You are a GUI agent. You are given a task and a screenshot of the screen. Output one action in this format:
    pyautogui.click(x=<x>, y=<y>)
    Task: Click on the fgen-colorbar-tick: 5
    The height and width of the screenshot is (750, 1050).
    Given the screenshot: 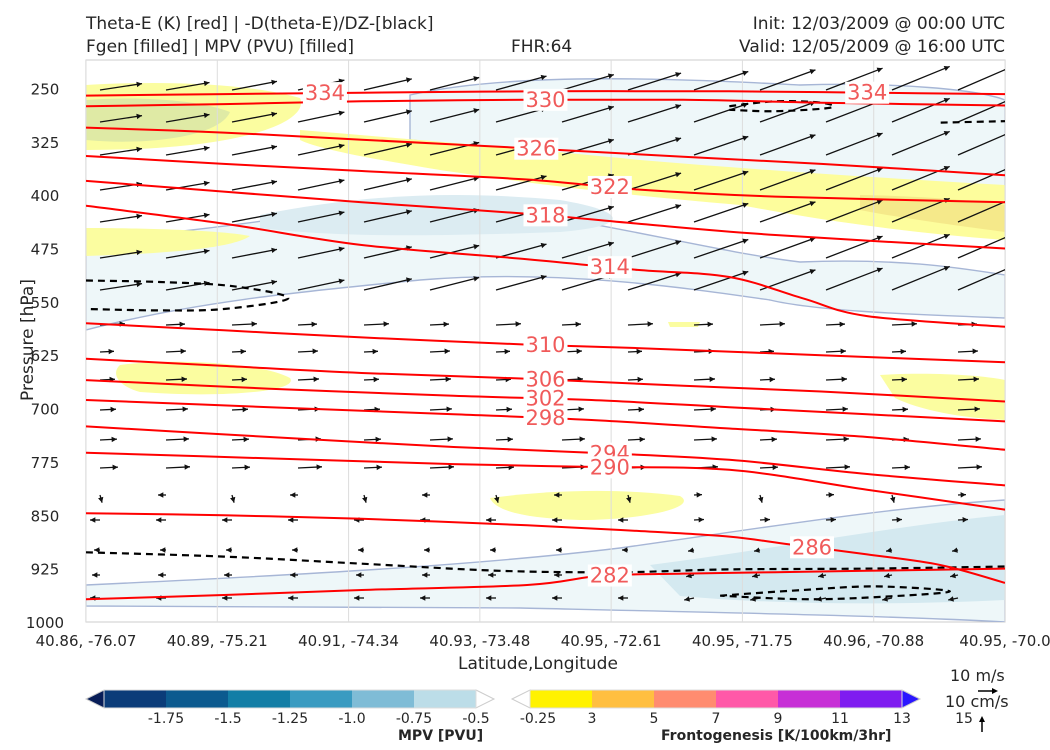 What is the action you would take?
    pyautogui.click(x=654, y=719)
    